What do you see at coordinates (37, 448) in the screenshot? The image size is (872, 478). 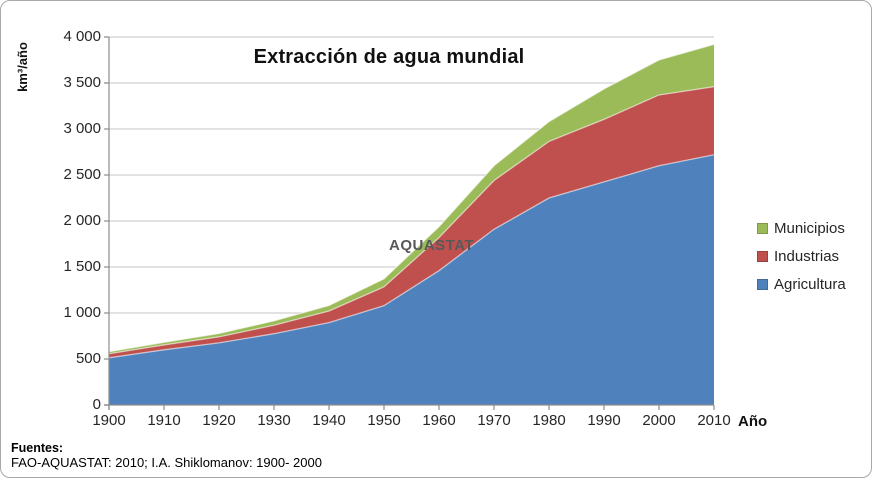 I see `sources-heading: Fuentes:` at bounding box center [37, 448].